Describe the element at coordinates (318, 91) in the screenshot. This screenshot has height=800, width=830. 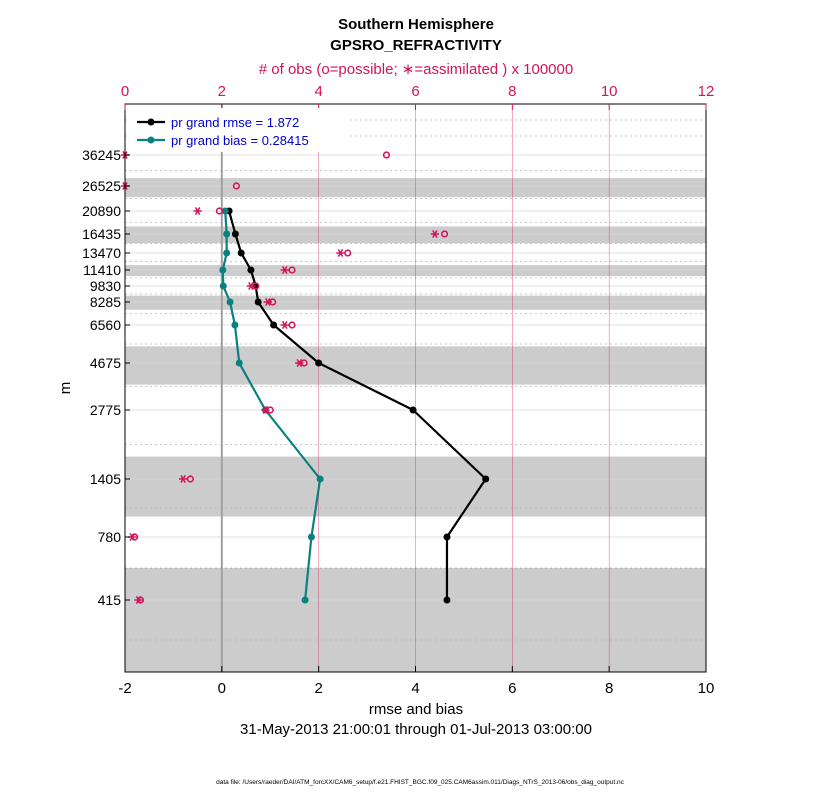
I see `top-tick-label: 4` at that location.